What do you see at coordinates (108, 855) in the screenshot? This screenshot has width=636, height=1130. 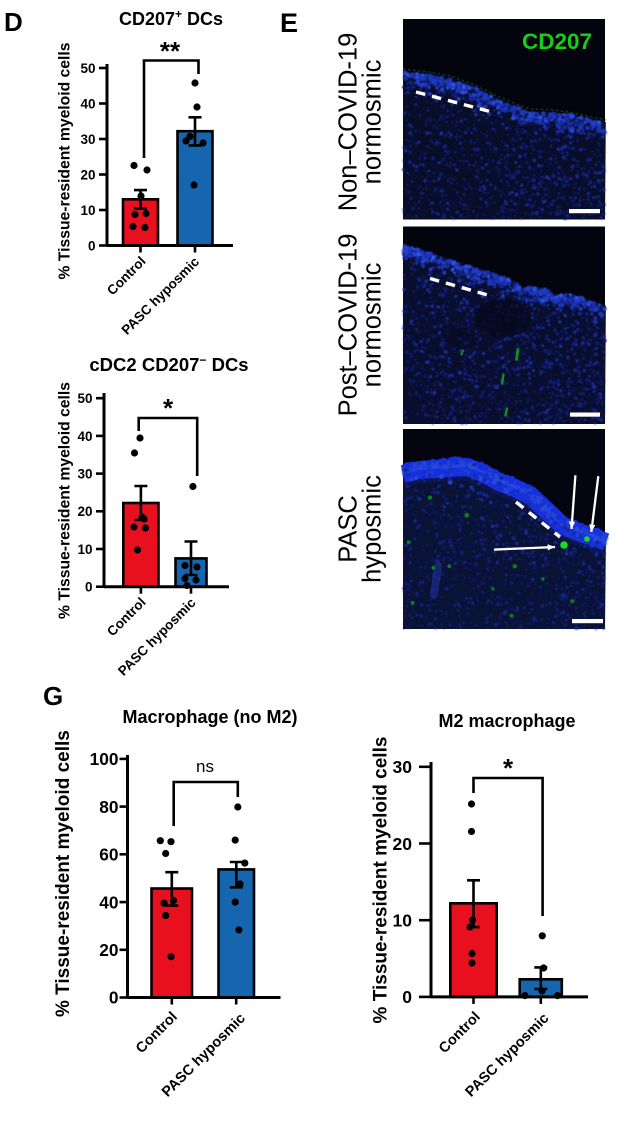 I see `svg-text: 60` at bounding box center [108, 855].